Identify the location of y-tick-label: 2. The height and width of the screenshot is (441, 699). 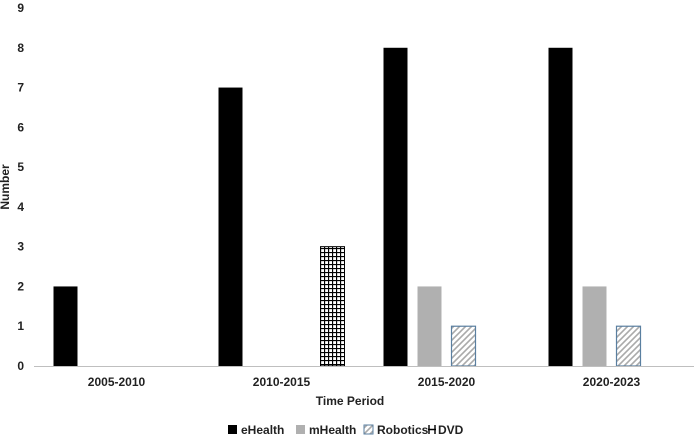
(20, 286).